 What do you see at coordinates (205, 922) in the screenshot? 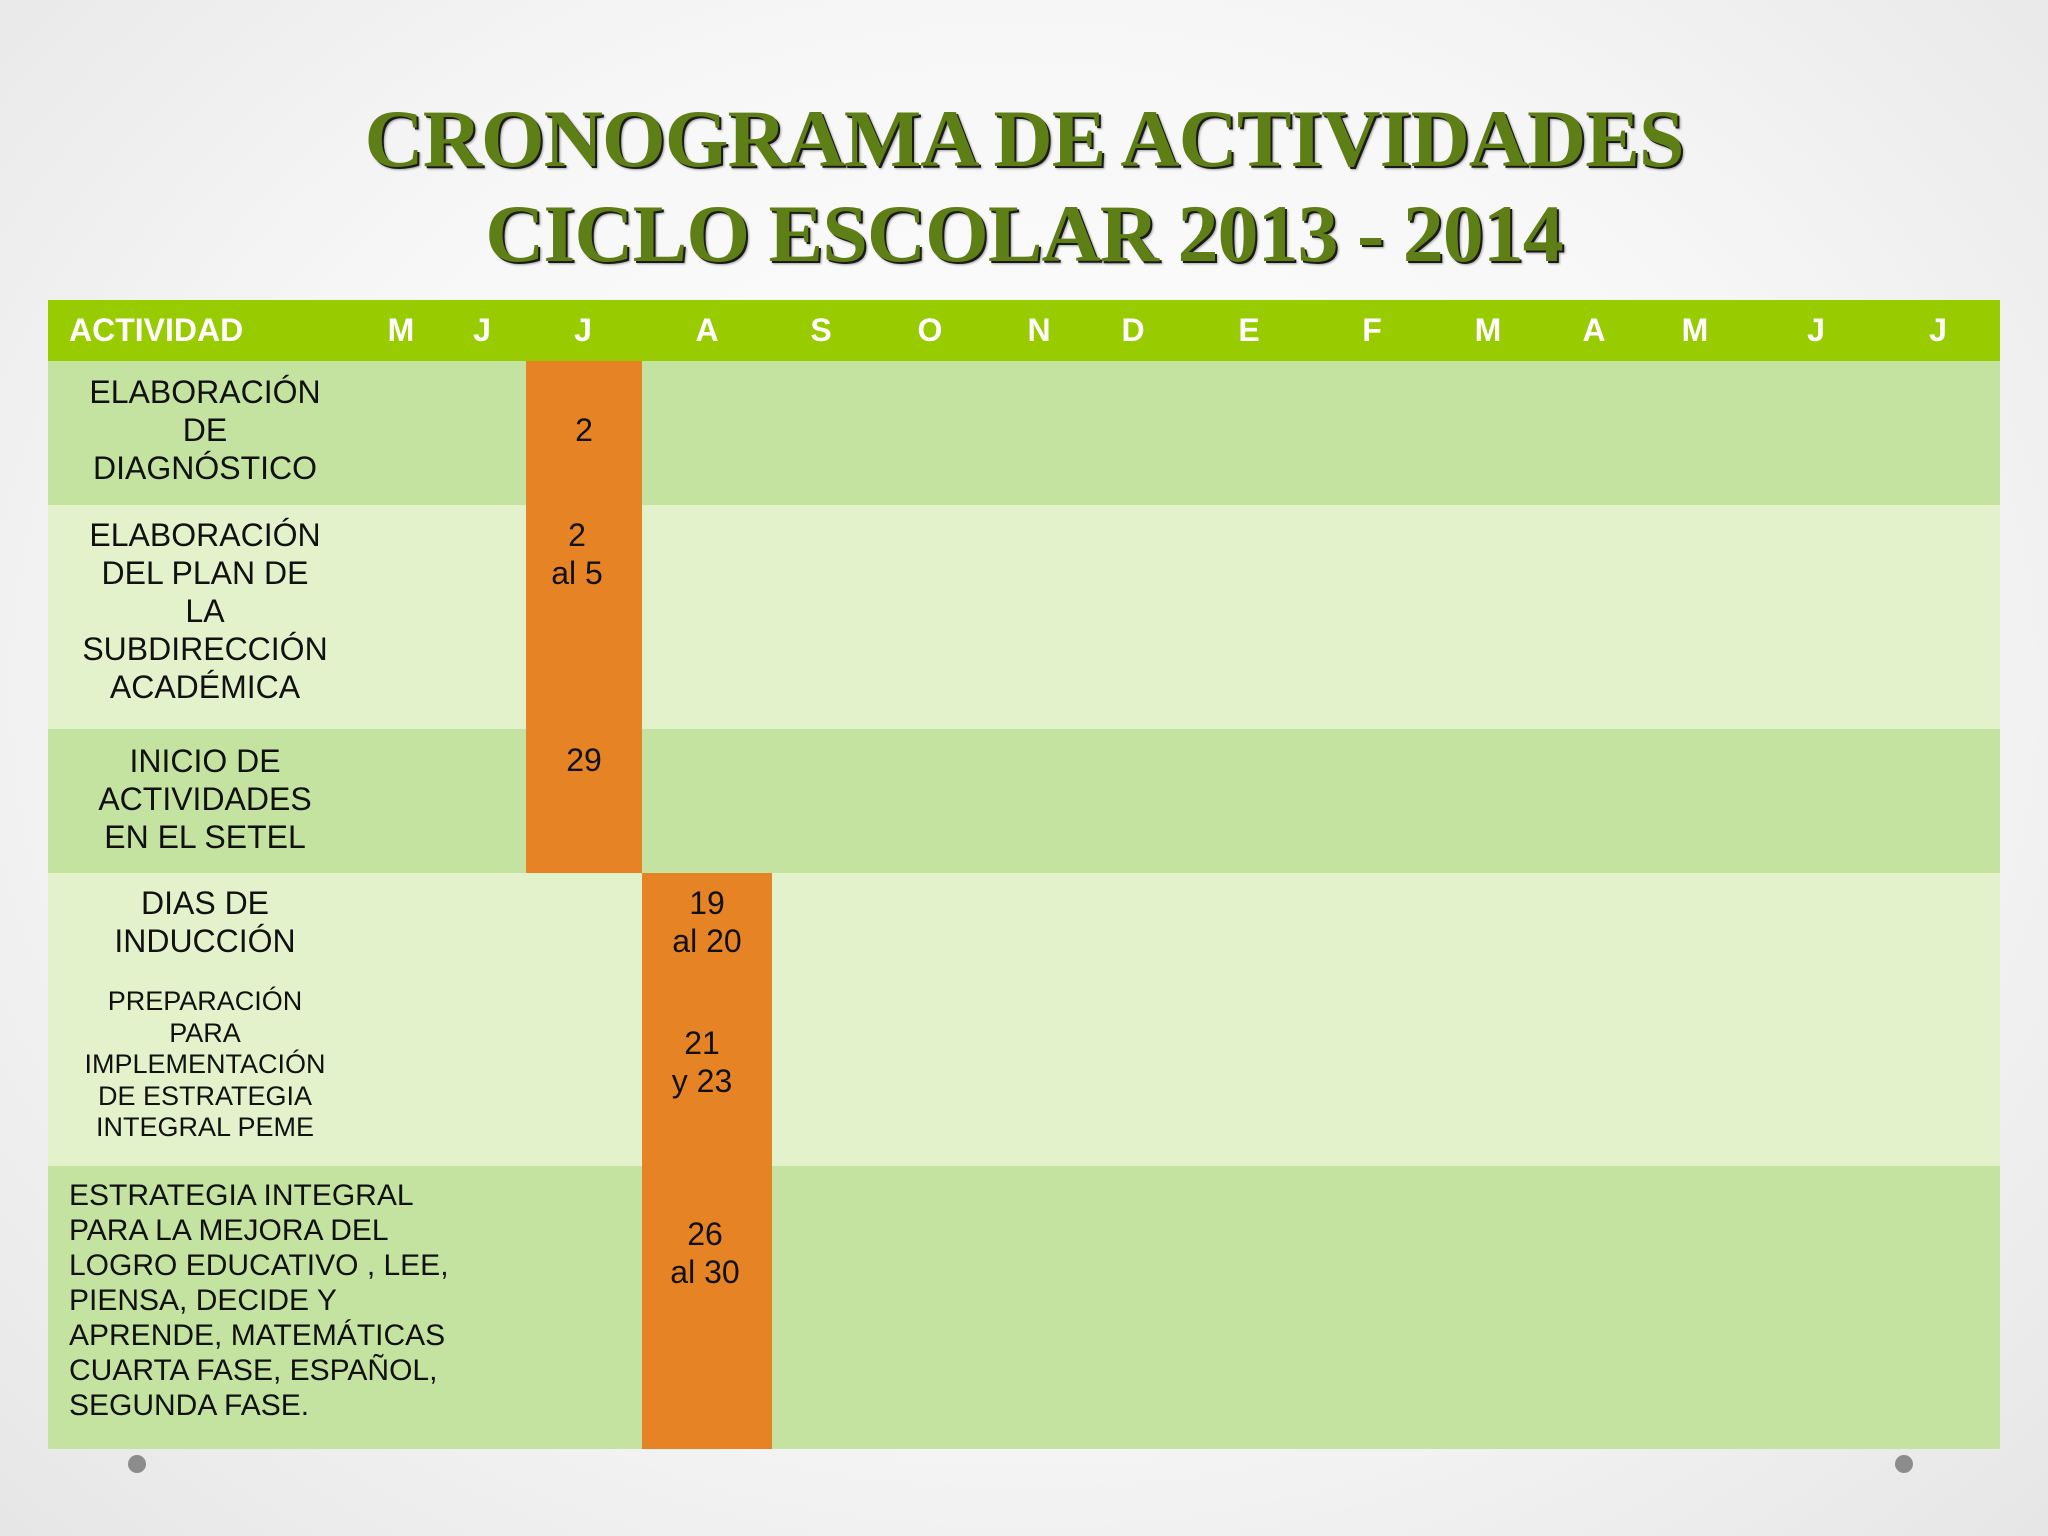
I see `activity-label: DIAS DE INDUCCIÓN` at bounding box center [205, 922].